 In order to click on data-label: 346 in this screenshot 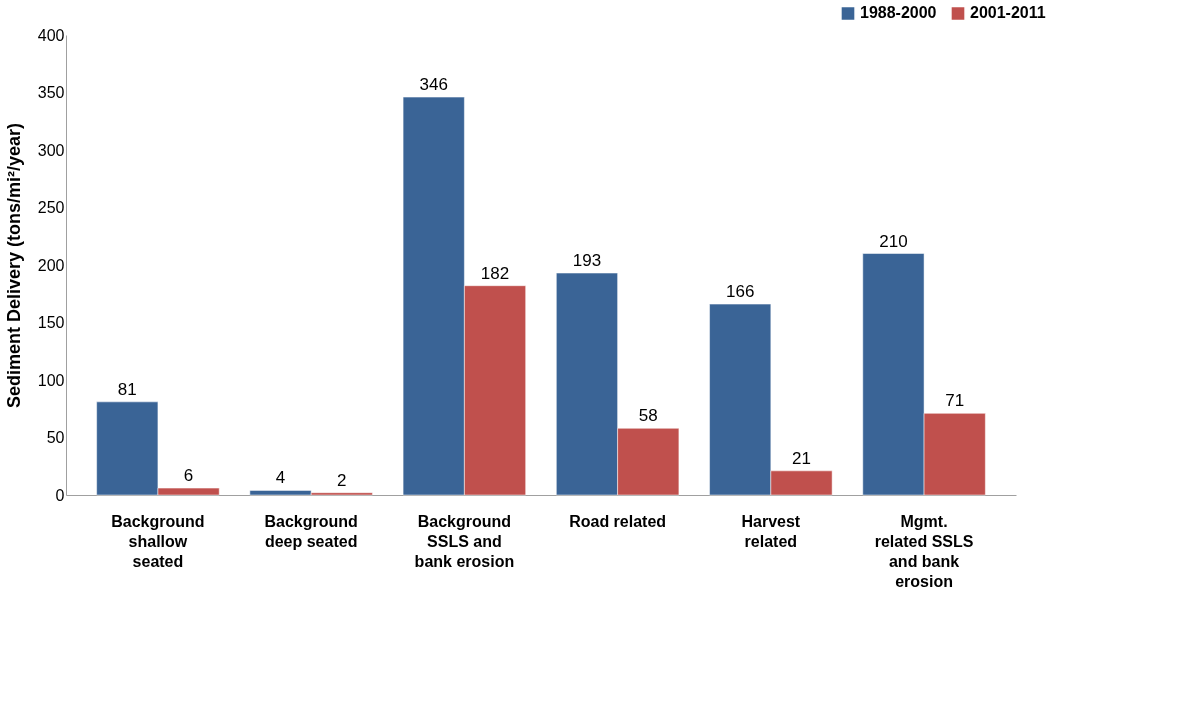, I will do `click(433, 85)`.